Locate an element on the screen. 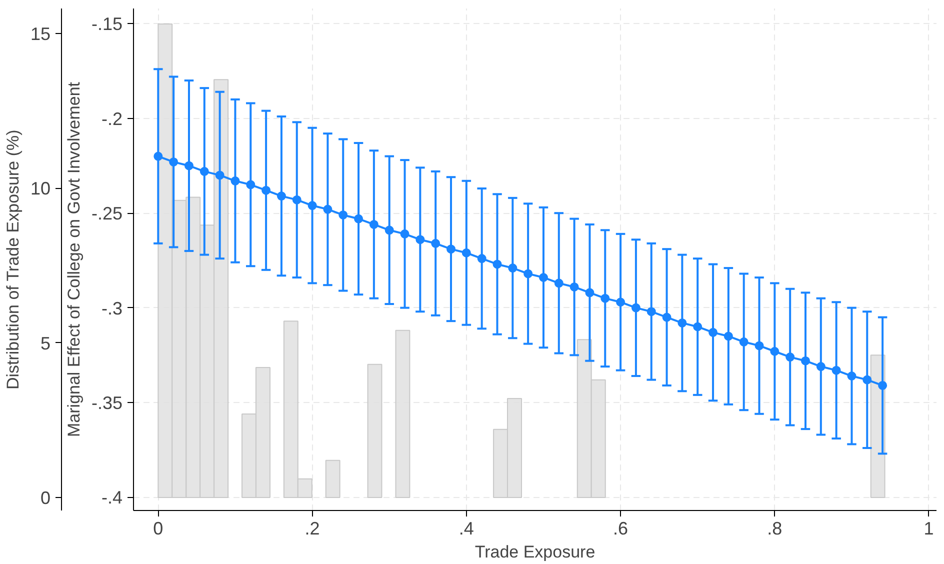 Image resolution: width=944 pixels, height=564 pixels. y2-tick-label: -.15 is located at coordinates (107, 24).